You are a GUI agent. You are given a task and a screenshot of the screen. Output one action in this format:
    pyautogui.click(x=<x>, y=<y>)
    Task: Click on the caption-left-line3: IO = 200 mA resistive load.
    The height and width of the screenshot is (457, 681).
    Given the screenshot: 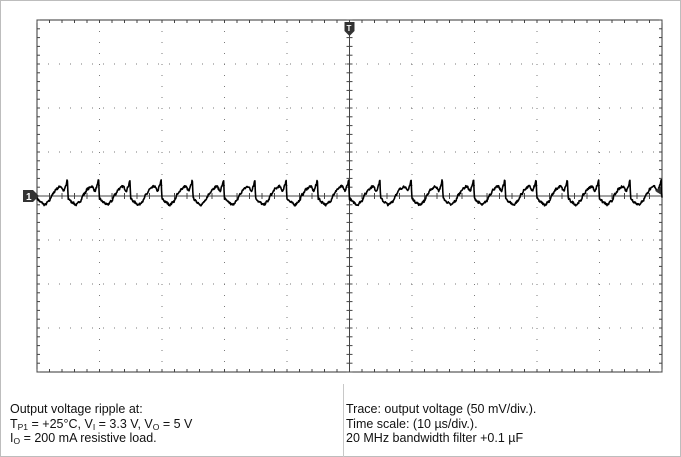 What is the action you would take?
    pyautogui.click(x=101, y=438)
    